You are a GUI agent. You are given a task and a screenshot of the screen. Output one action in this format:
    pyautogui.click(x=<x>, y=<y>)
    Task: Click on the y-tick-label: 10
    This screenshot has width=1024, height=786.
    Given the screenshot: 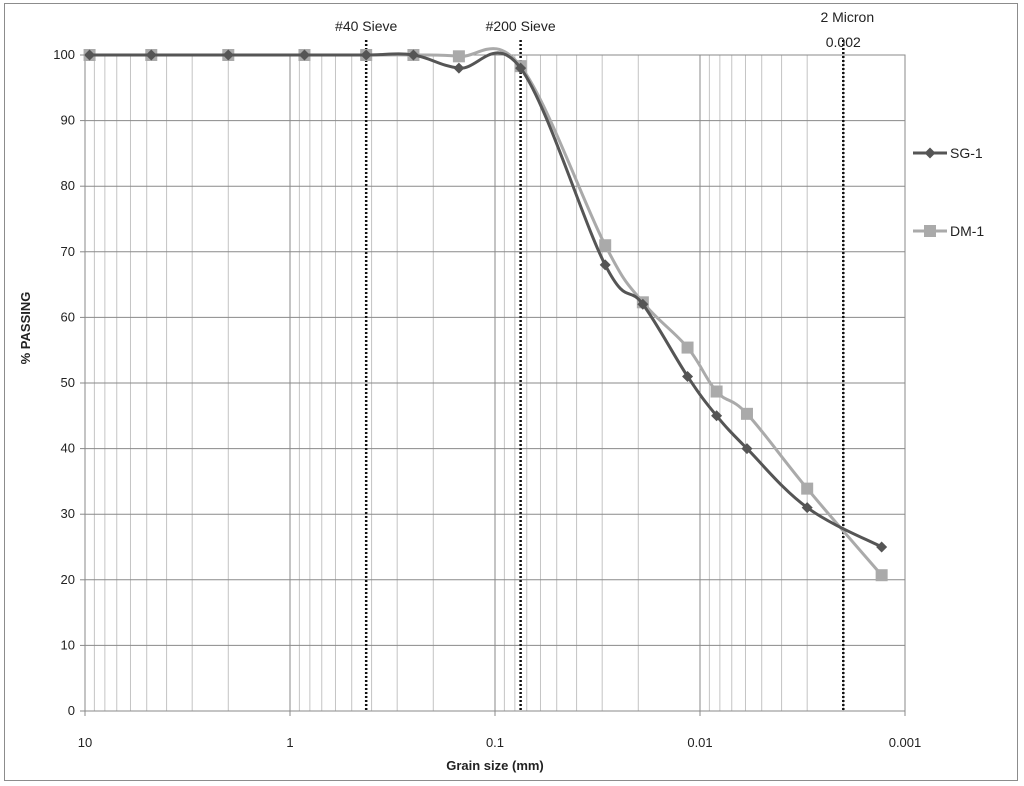 What is the action you would take?
    pyautogui.click(x=68, y=644)
    